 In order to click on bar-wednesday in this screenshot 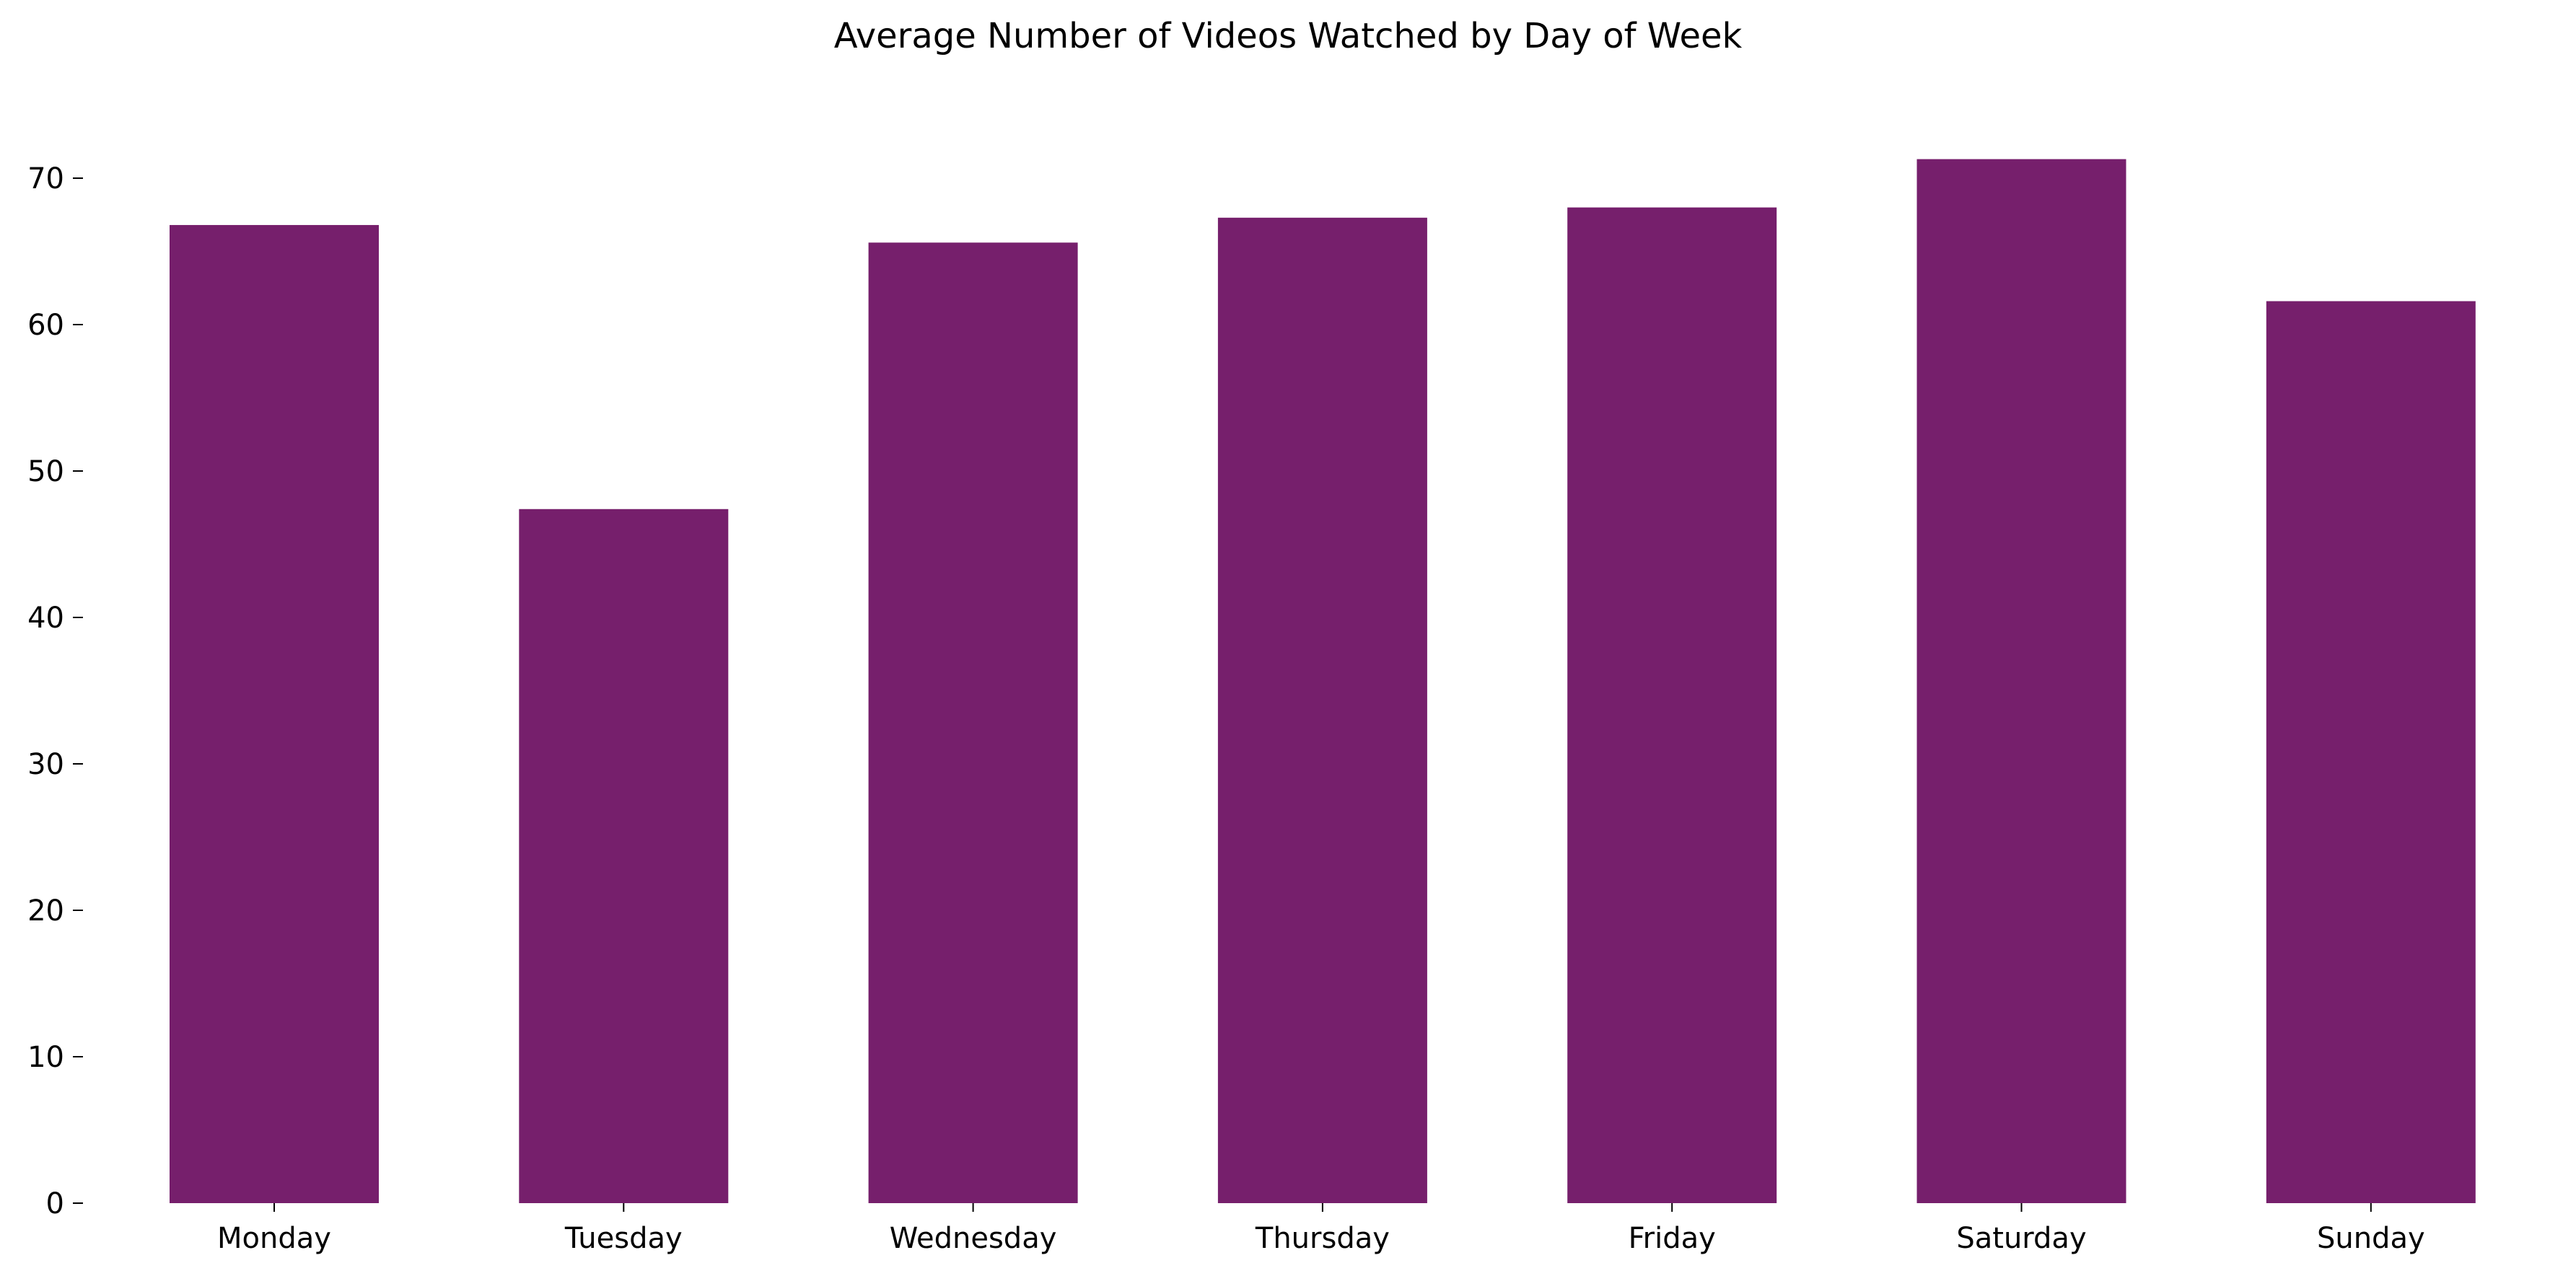, I will do `click(973, 723)`.